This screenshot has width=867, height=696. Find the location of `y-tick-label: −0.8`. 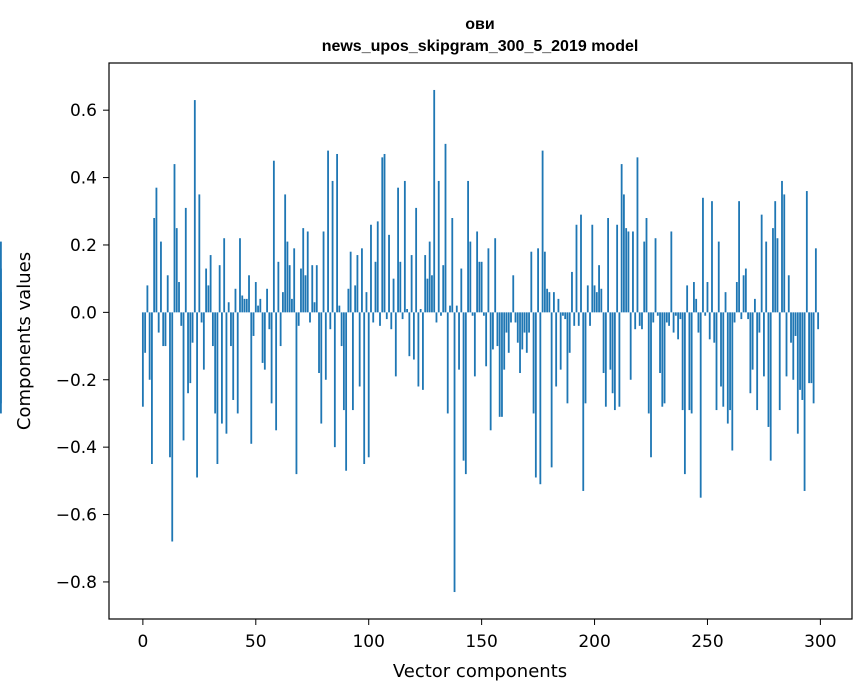

y-tick-label: −0.8 is located at coordinates (76, 583).